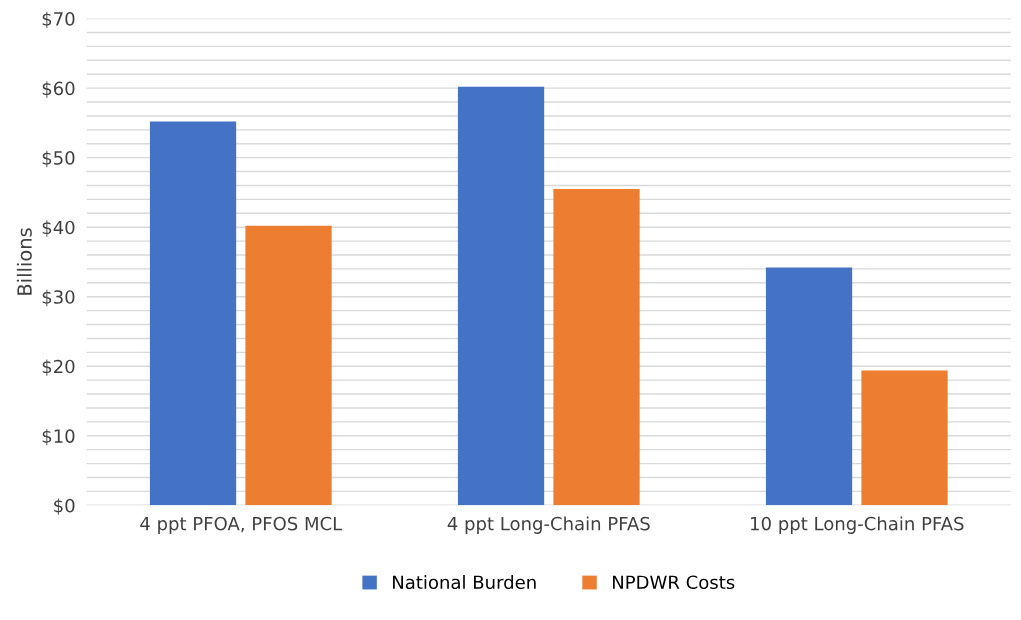 The width and height of the screenshot is (1021, 620). Describe the element at coordinates (548, 525) in the screenshot. I see `x-tick-label: 4 ppt Long-Chain PFAS` at that location.